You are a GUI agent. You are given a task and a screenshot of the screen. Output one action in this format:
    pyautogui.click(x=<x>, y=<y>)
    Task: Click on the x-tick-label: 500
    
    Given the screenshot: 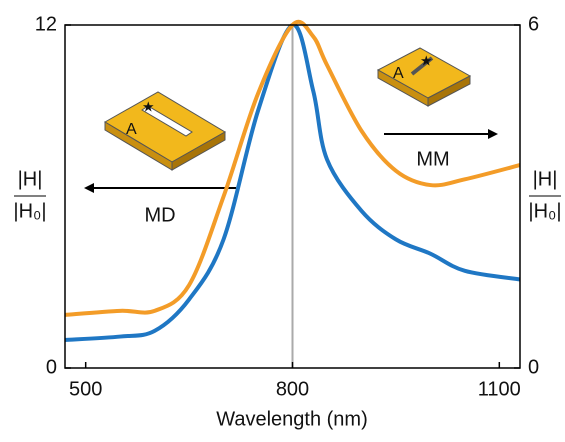 What is the action you would take?
    pyautogui.click(x=85, y=389)
    